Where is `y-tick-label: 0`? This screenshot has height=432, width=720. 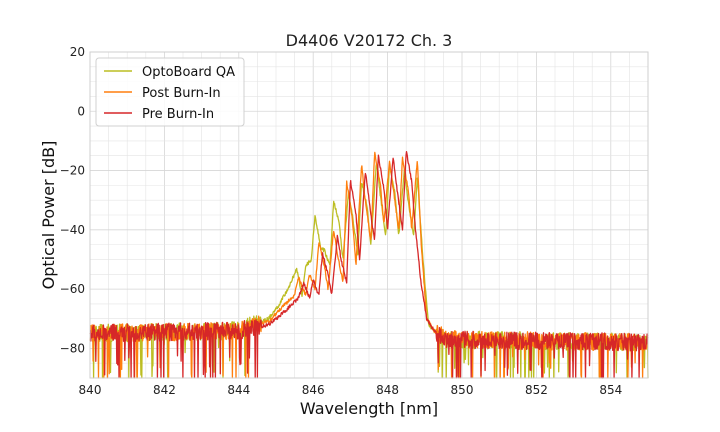 y-tick-label: 0 is located at coordinates (81, 111).